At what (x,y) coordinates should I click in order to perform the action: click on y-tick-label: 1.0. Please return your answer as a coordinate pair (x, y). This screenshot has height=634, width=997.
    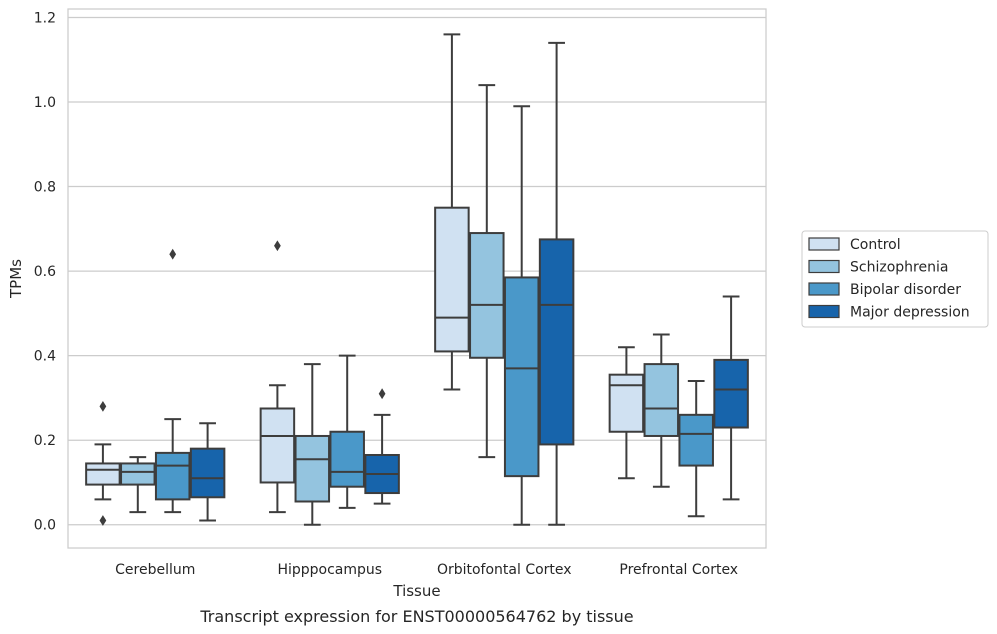
    Looking at the image, I should click on (45, 103).